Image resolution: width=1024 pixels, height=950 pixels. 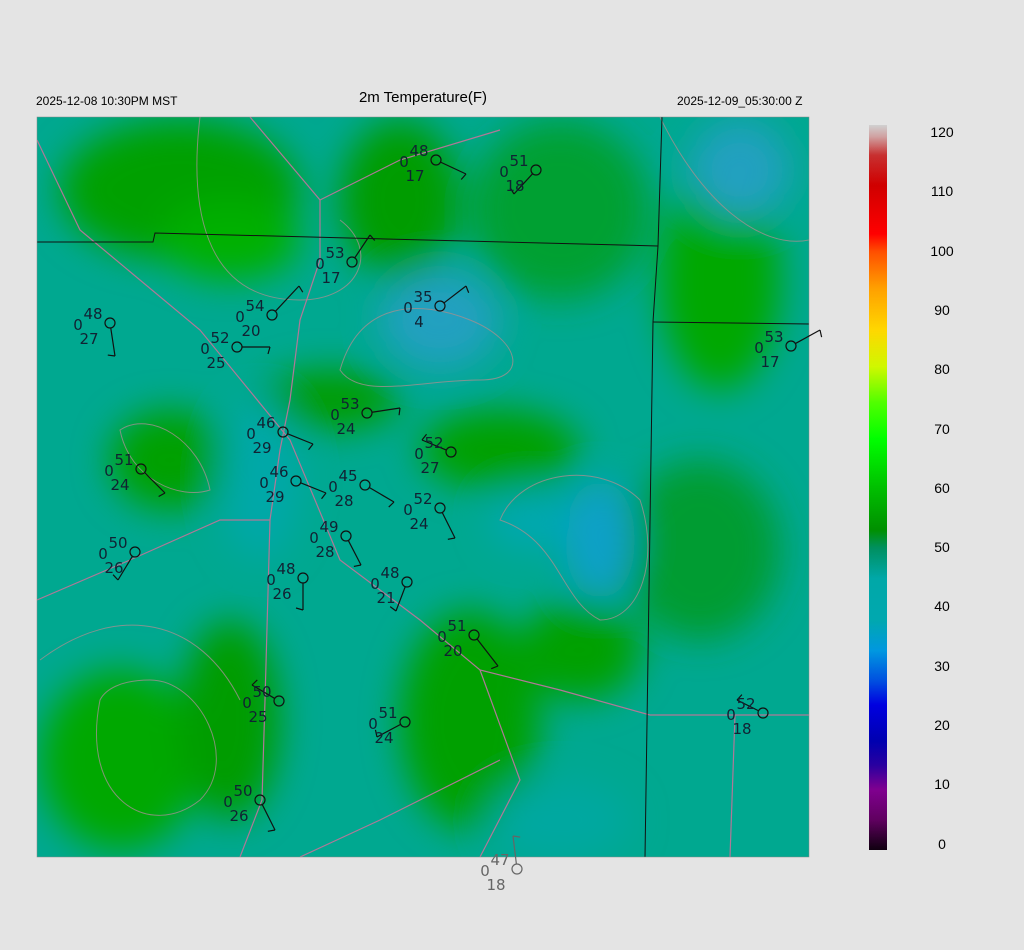 What do you see at coordinates (499, 860) in the screenshot?
I see `station-temperature: 47` at bounding box center [499, 860].